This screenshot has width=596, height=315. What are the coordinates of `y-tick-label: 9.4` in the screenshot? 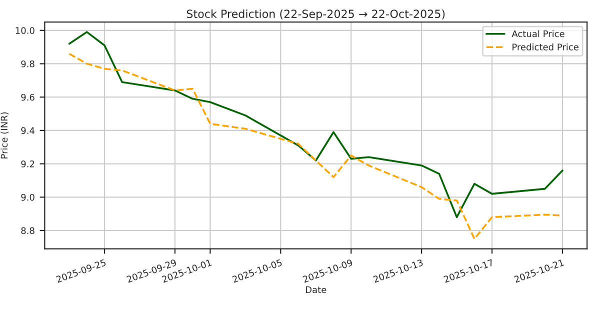 It's located at (27, 130).